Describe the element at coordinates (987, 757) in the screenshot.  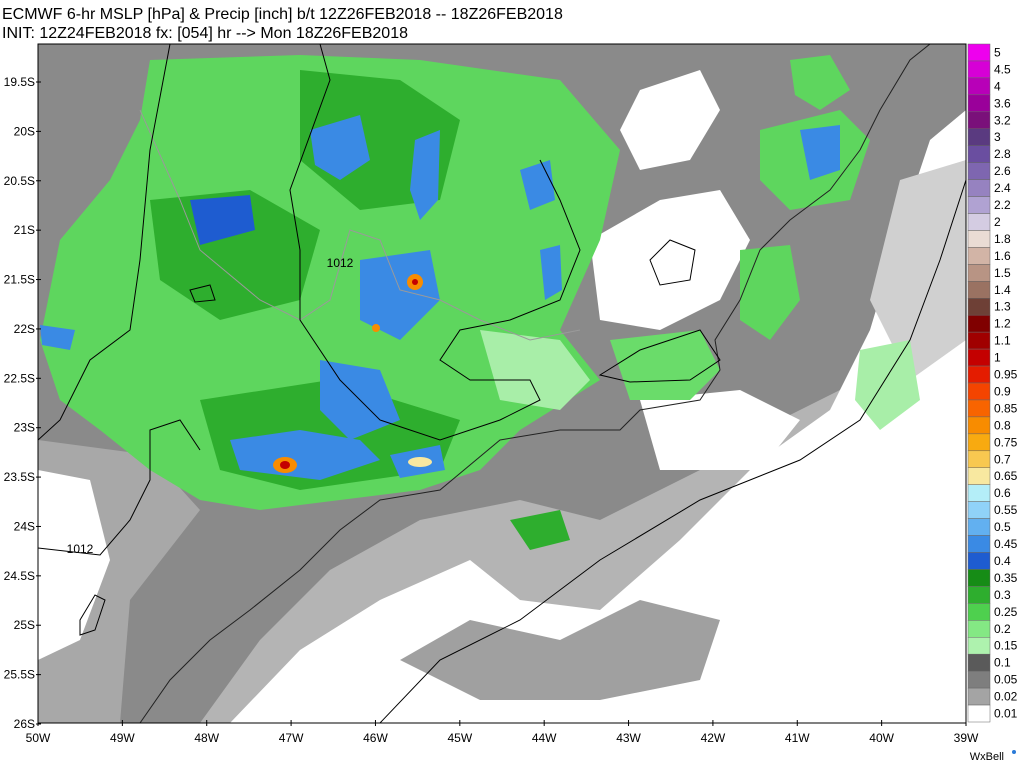
I see `logo: WxBell` at that location.